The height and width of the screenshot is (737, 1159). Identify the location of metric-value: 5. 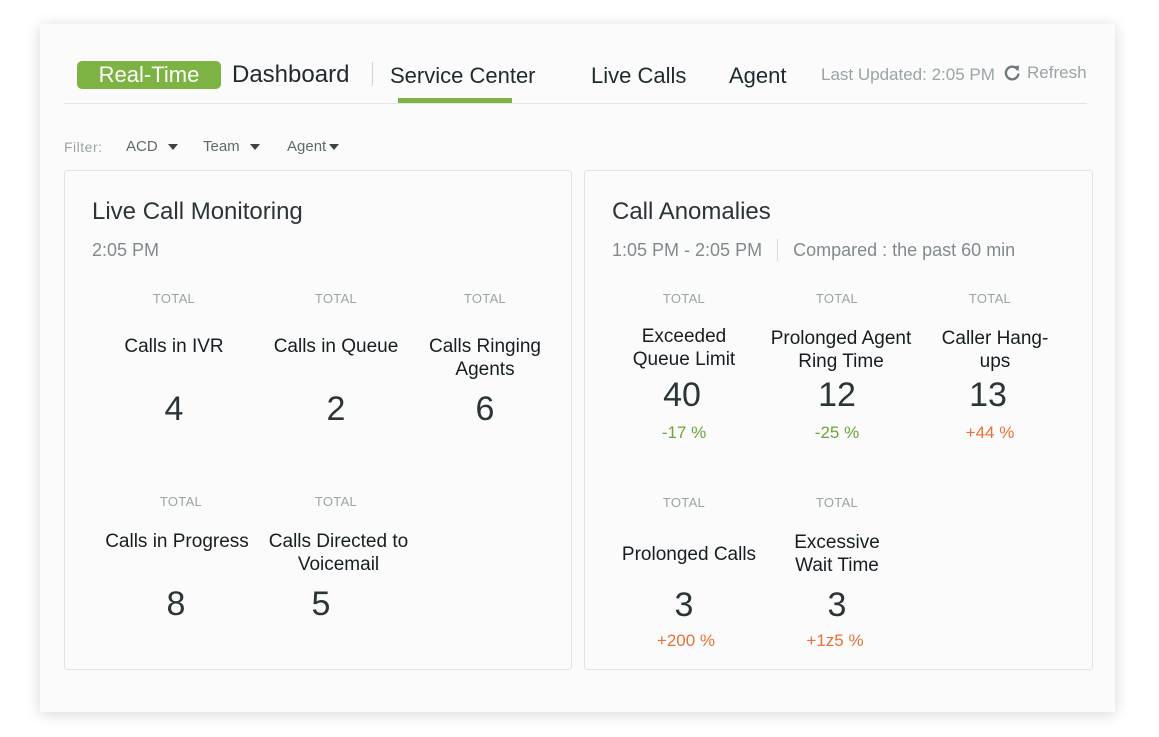
(321, 604).